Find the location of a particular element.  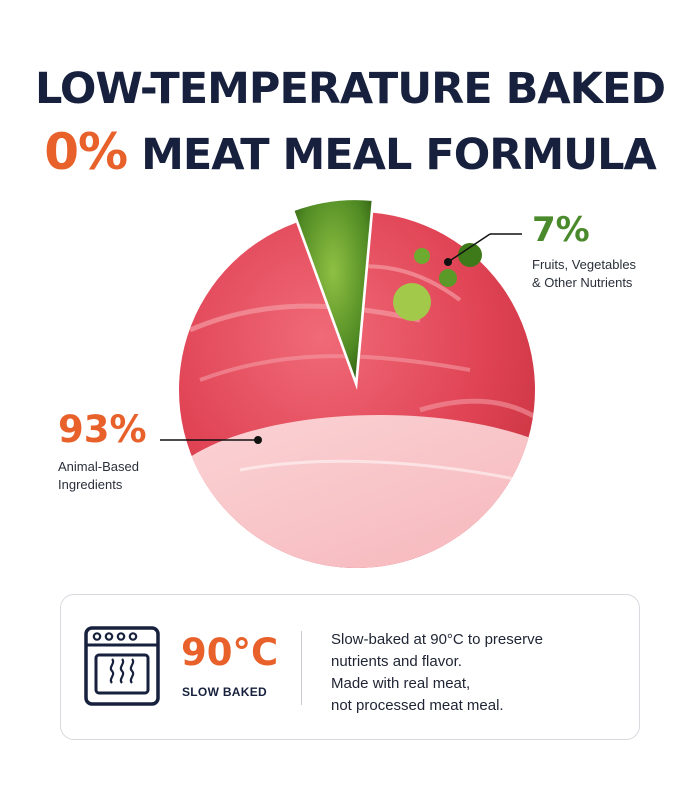

headline-accent: 0% is located at coordinates (86, 152).